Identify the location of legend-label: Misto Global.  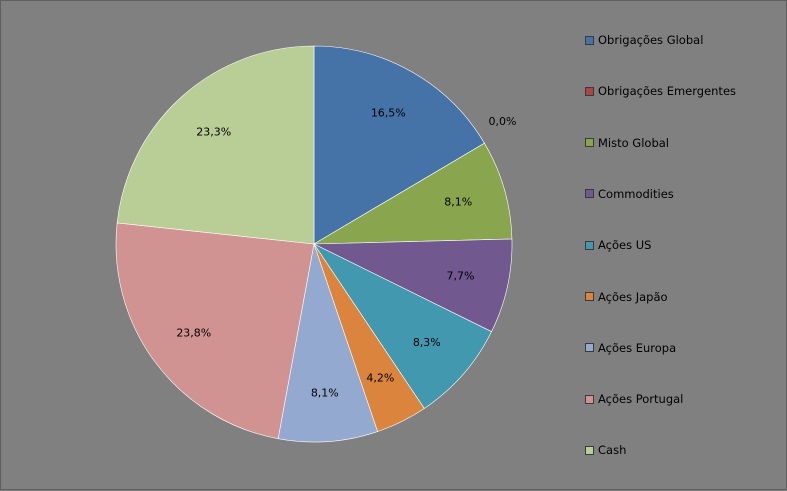
(633, 142).